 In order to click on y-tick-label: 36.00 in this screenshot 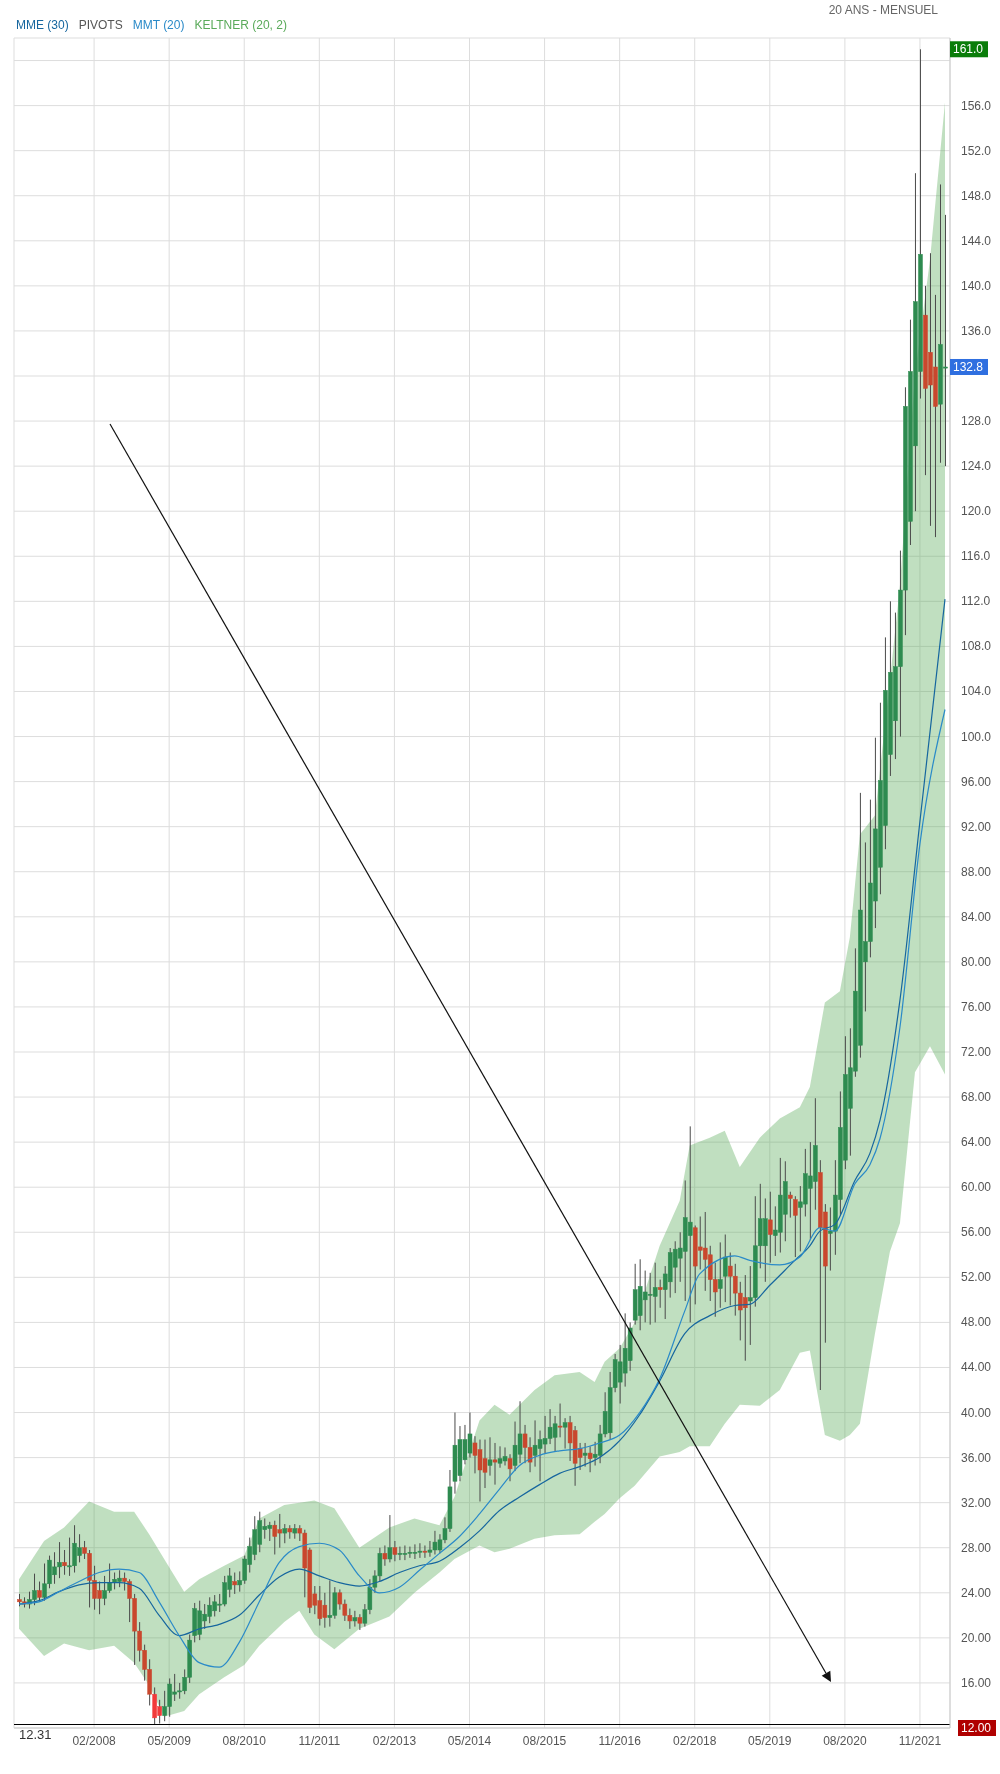, I will do `click(976, 1457)`.